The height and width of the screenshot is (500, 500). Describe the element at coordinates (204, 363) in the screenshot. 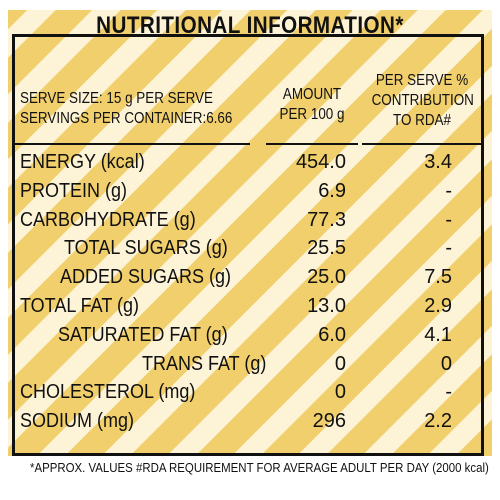

I see `nutrient-name: TRANS FAT (g)` at that location.